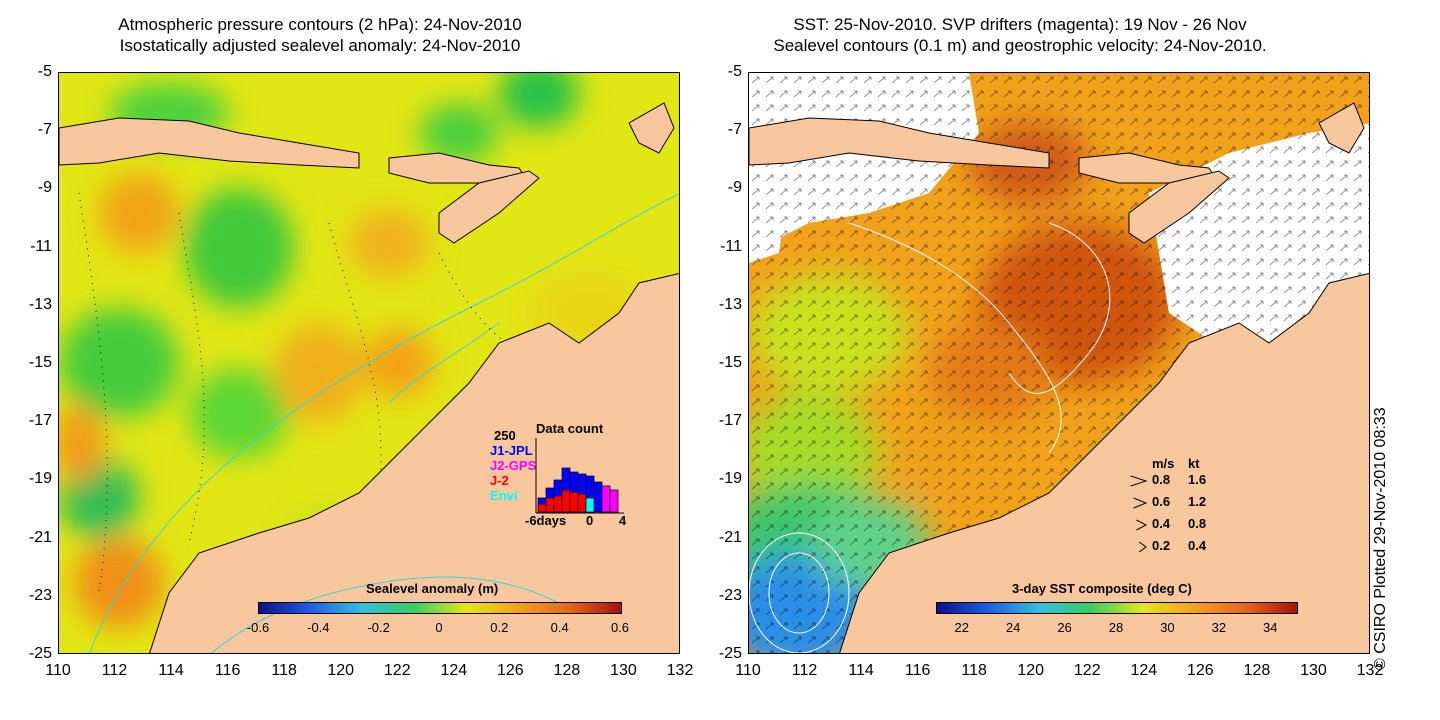  Describe the element at coordinates (44, 130) in the screenshot. I see `left-lat-tick: -7` at that location.